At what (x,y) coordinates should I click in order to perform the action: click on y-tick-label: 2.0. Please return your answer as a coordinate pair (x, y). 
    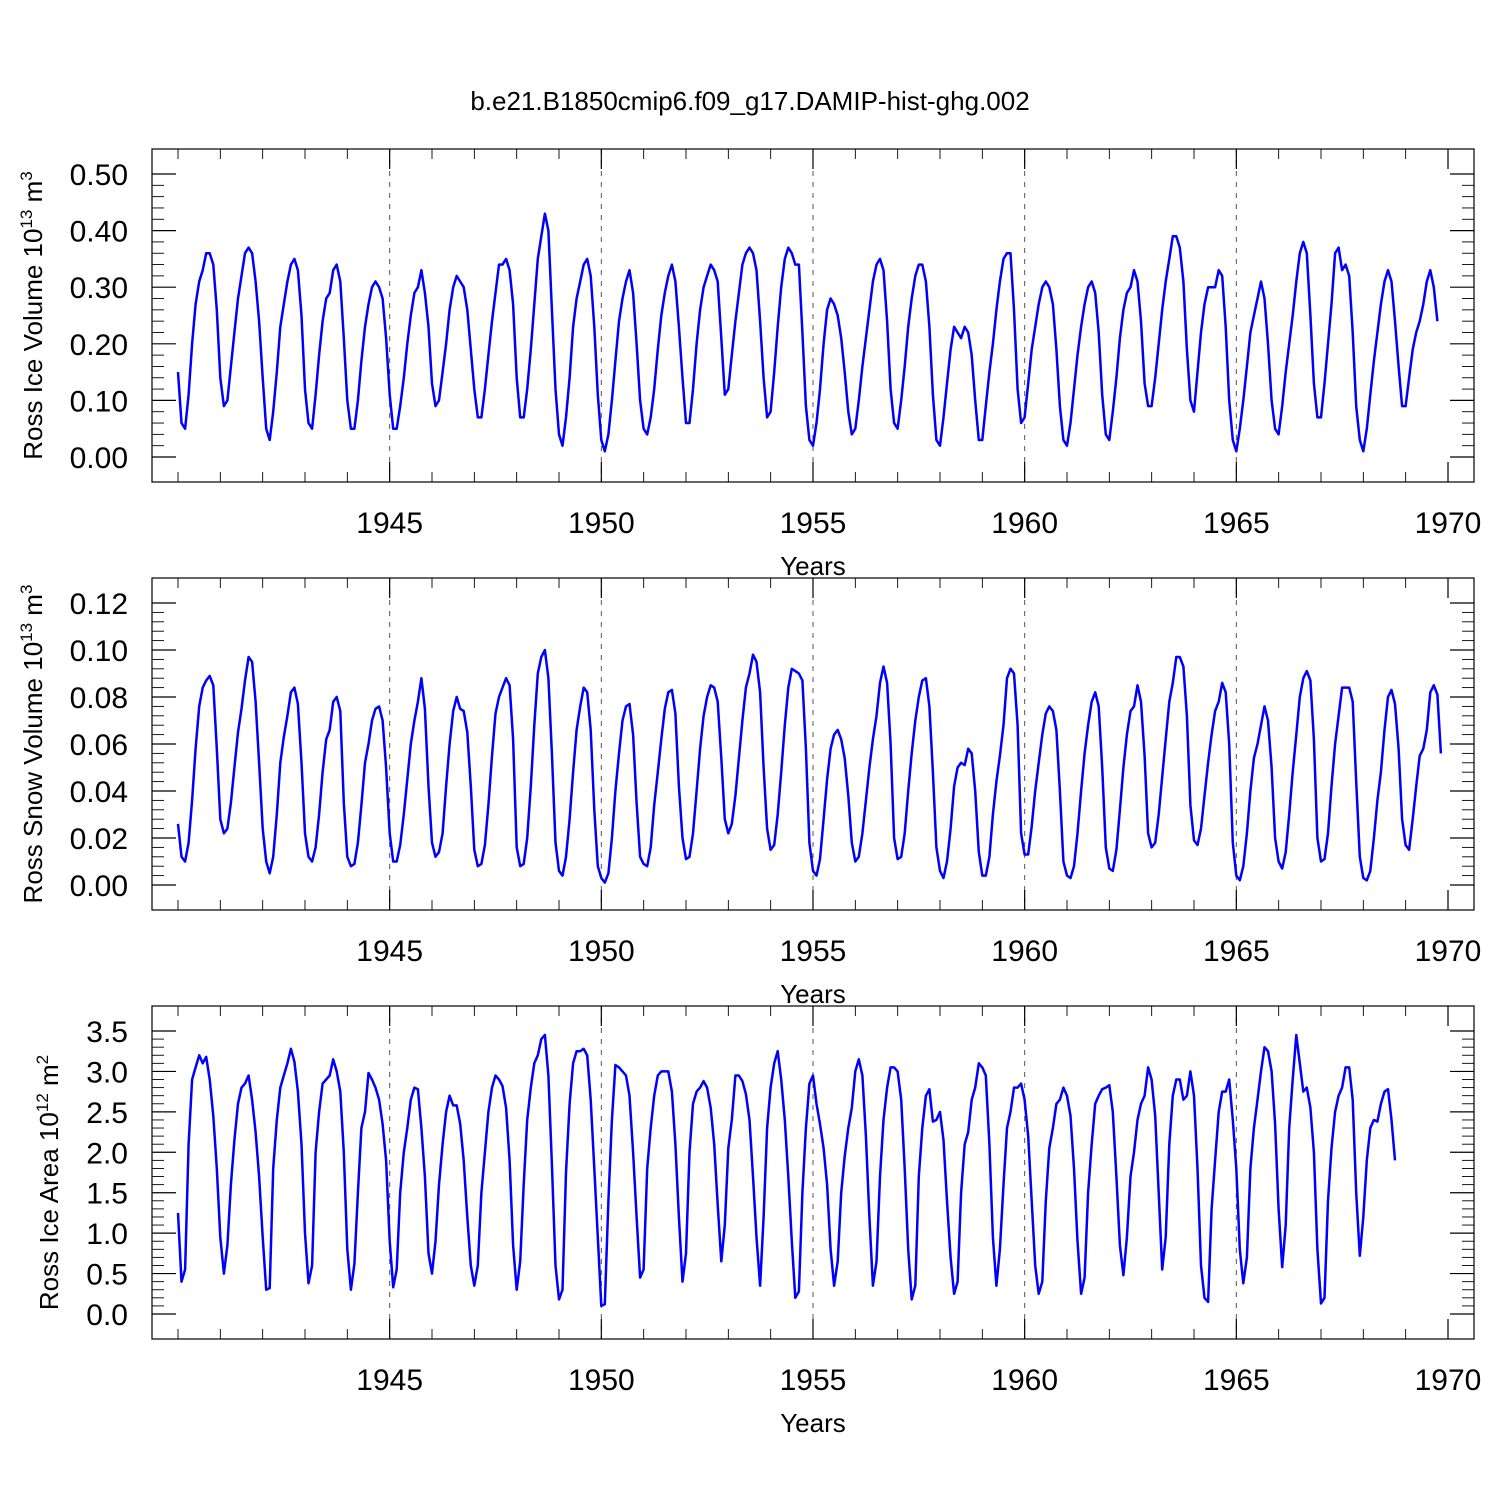
    Looking at the image, I should click on (107, 1153).